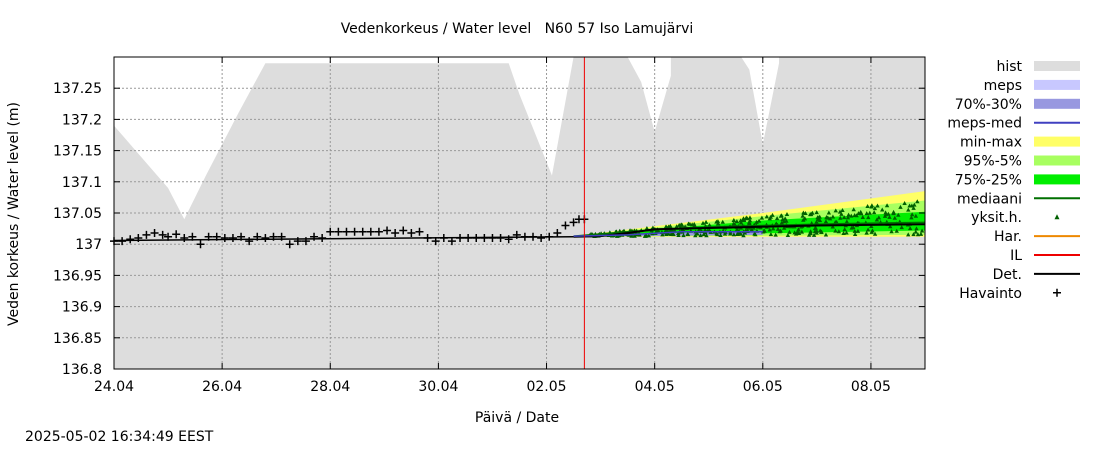 The height and width of the screenshot is (450, 1100). I want to click on y-axis-label: Veden korkeus / Water level (m), so click(14, 214).